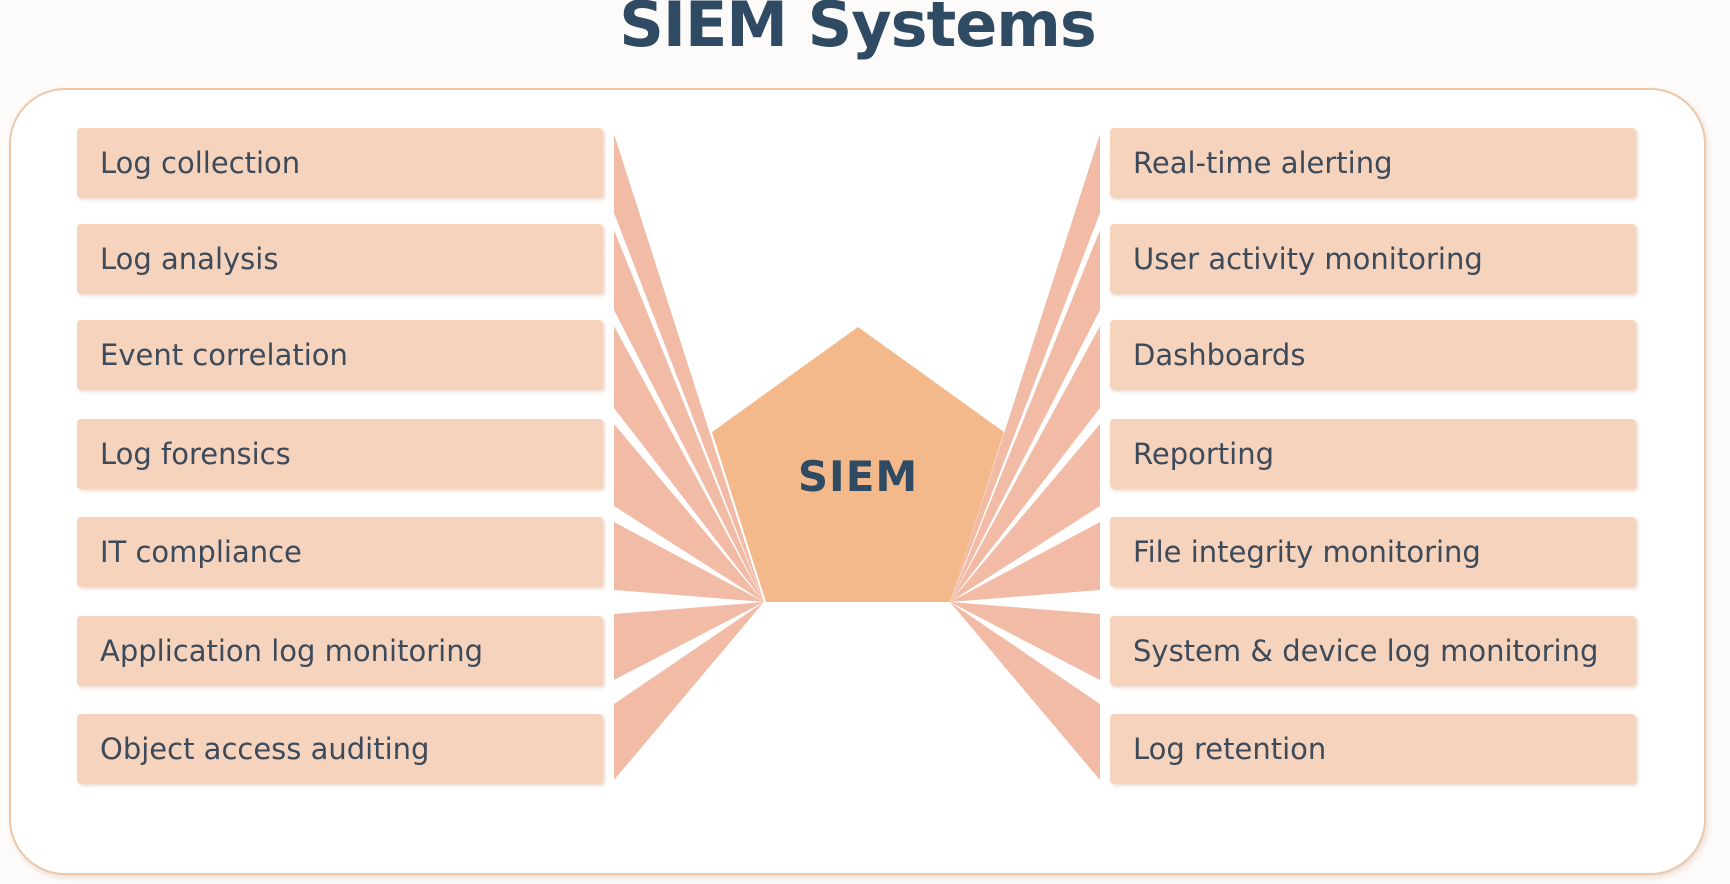  What do you see at coordinates (1373, 651) in the screenshot?
I see `feature-box-right-6: System & device log monitoring` at bounding box center [1373, 651].